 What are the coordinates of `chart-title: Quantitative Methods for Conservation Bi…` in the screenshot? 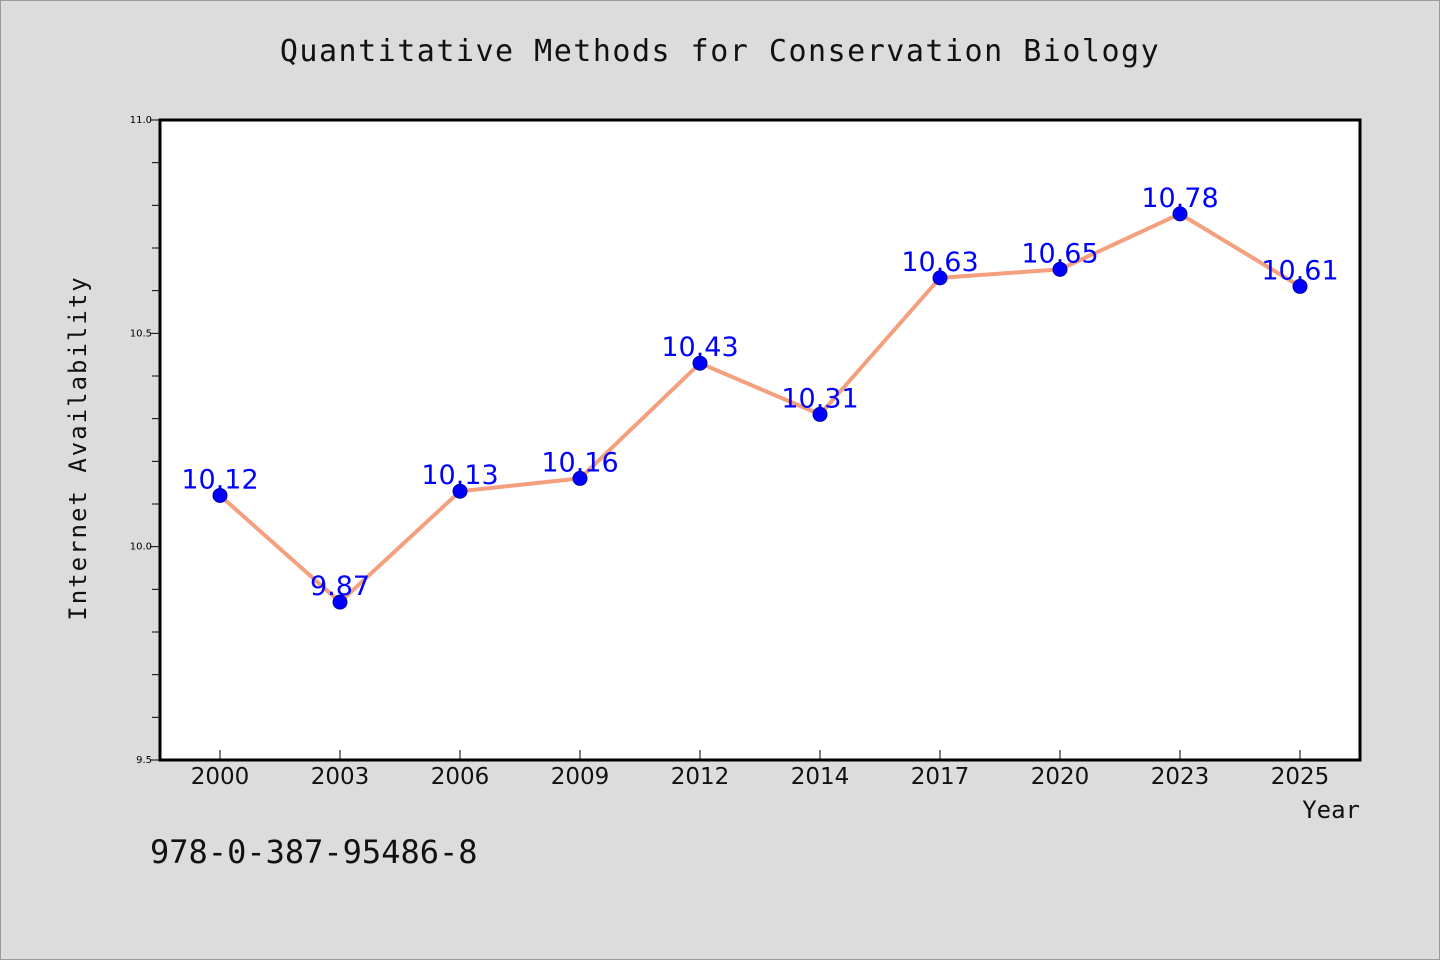 It's located at (720, 51).